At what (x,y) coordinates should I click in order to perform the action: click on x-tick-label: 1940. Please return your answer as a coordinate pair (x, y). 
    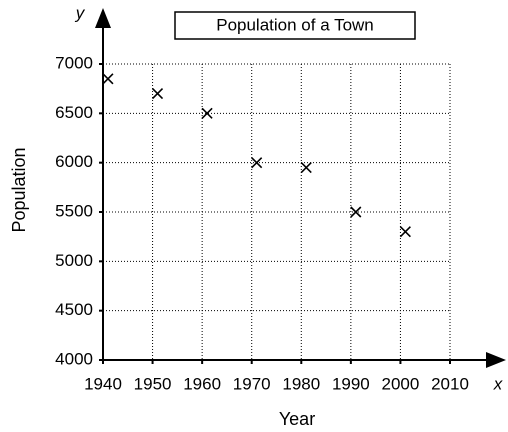
    Looking at the image, I should click on (103, 383).